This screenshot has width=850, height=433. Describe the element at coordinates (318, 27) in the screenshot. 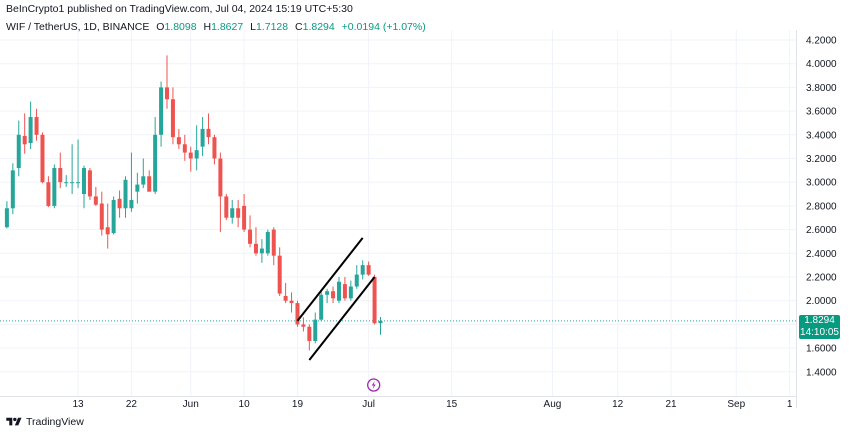

I see `close-value: 1.8294` at that location.